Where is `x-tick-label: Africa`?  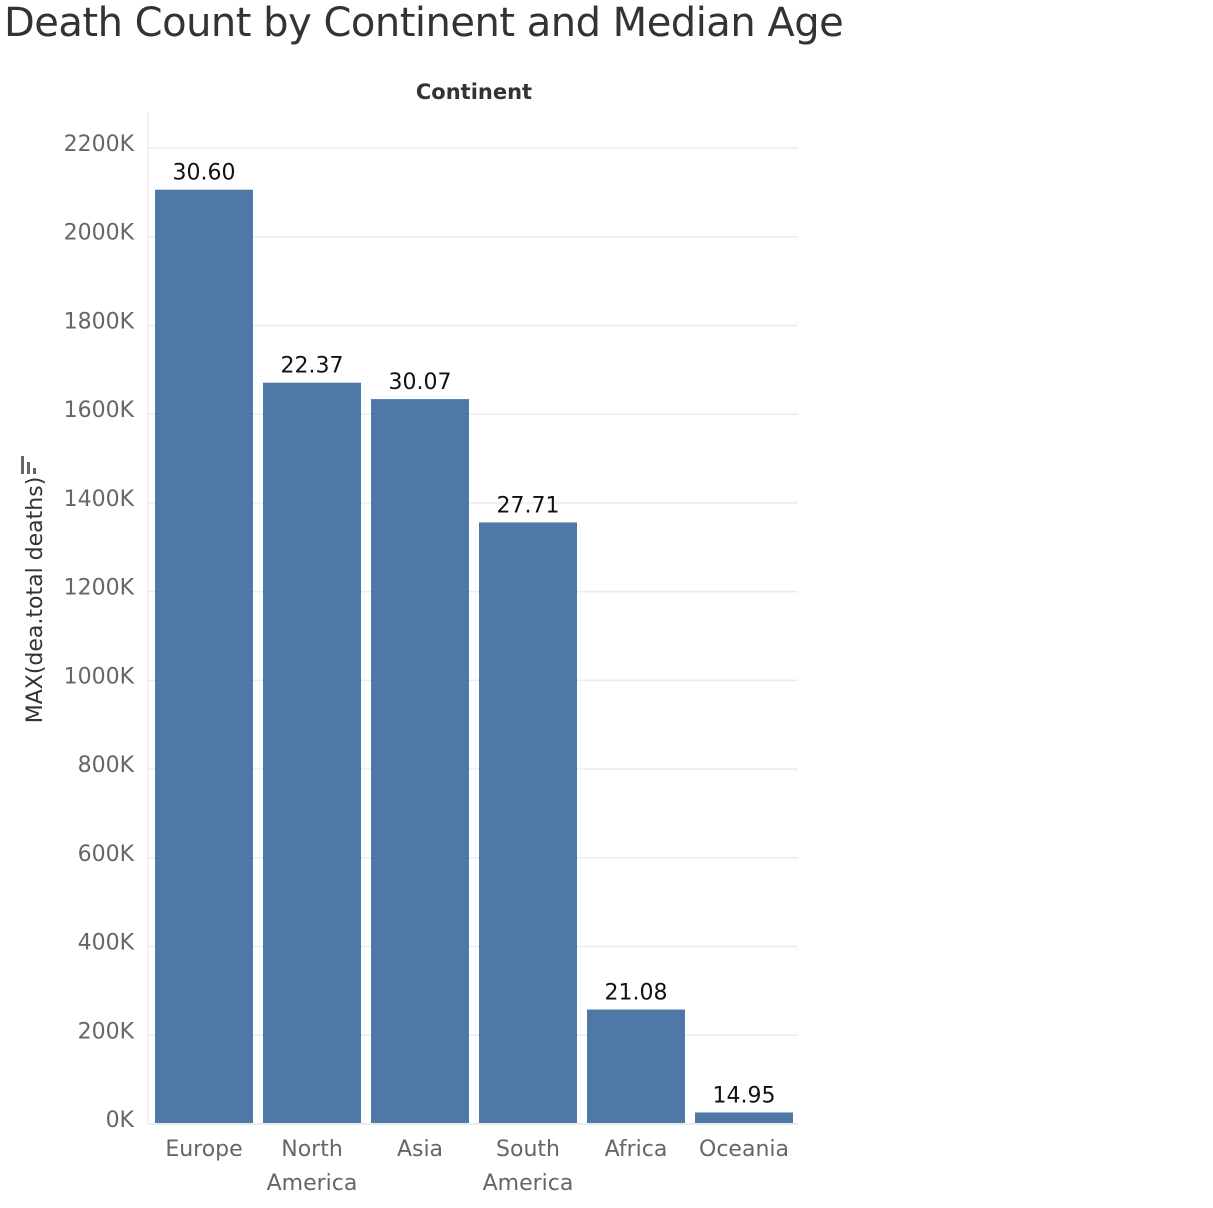
x-tick-label: Africa is located at coordinates (636, 1149).